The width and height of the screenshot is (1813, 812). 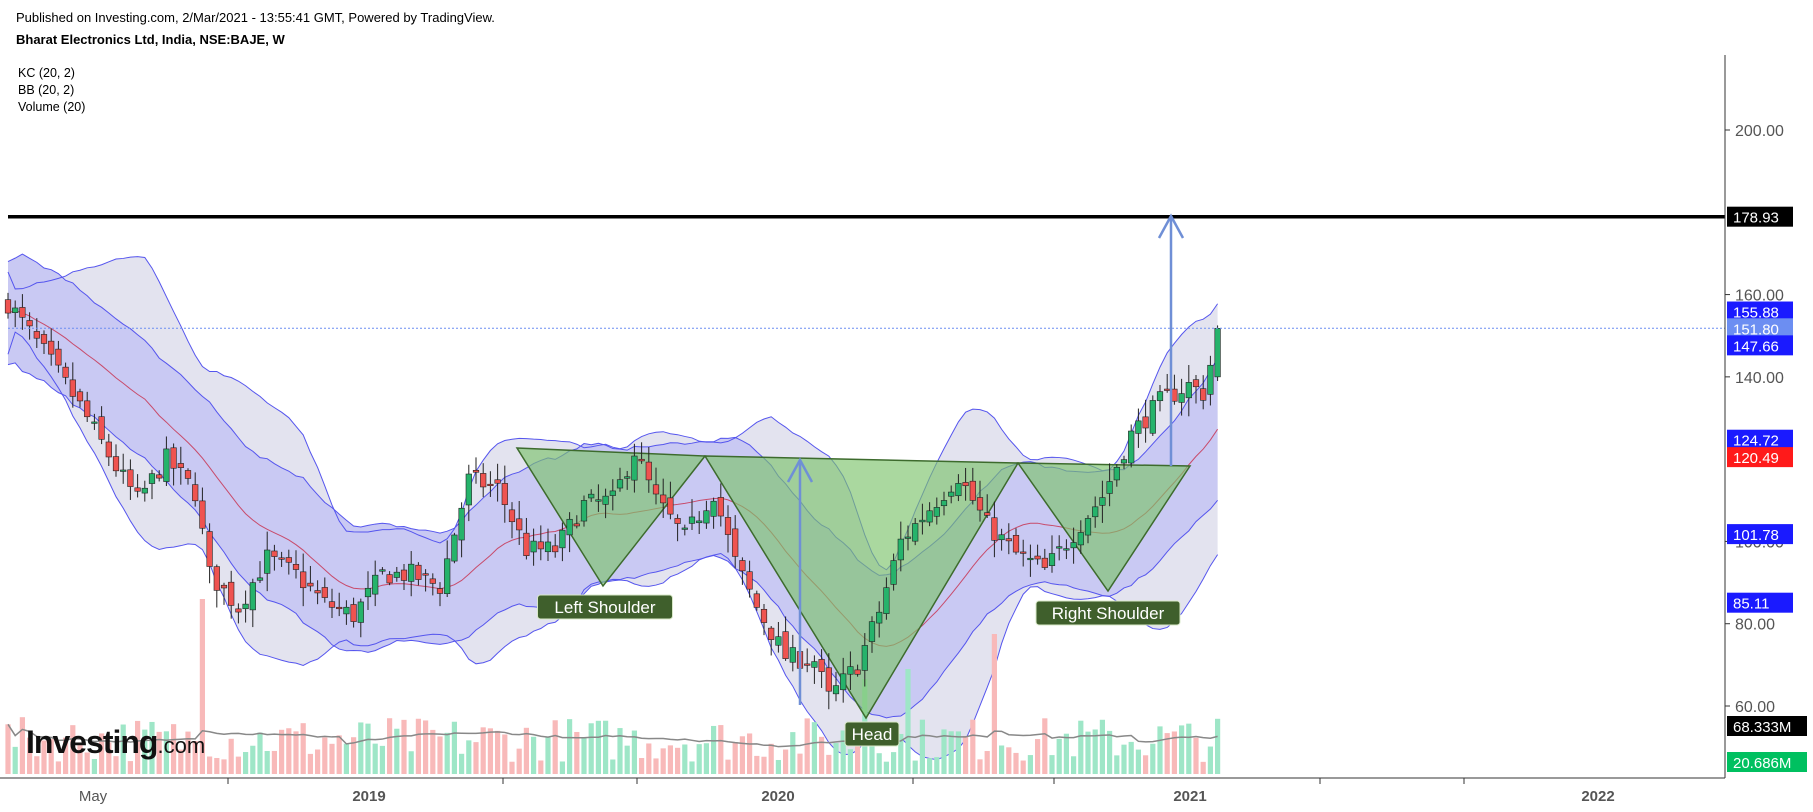 I want to click on volume-ma-line, so click(x=612, y=735).